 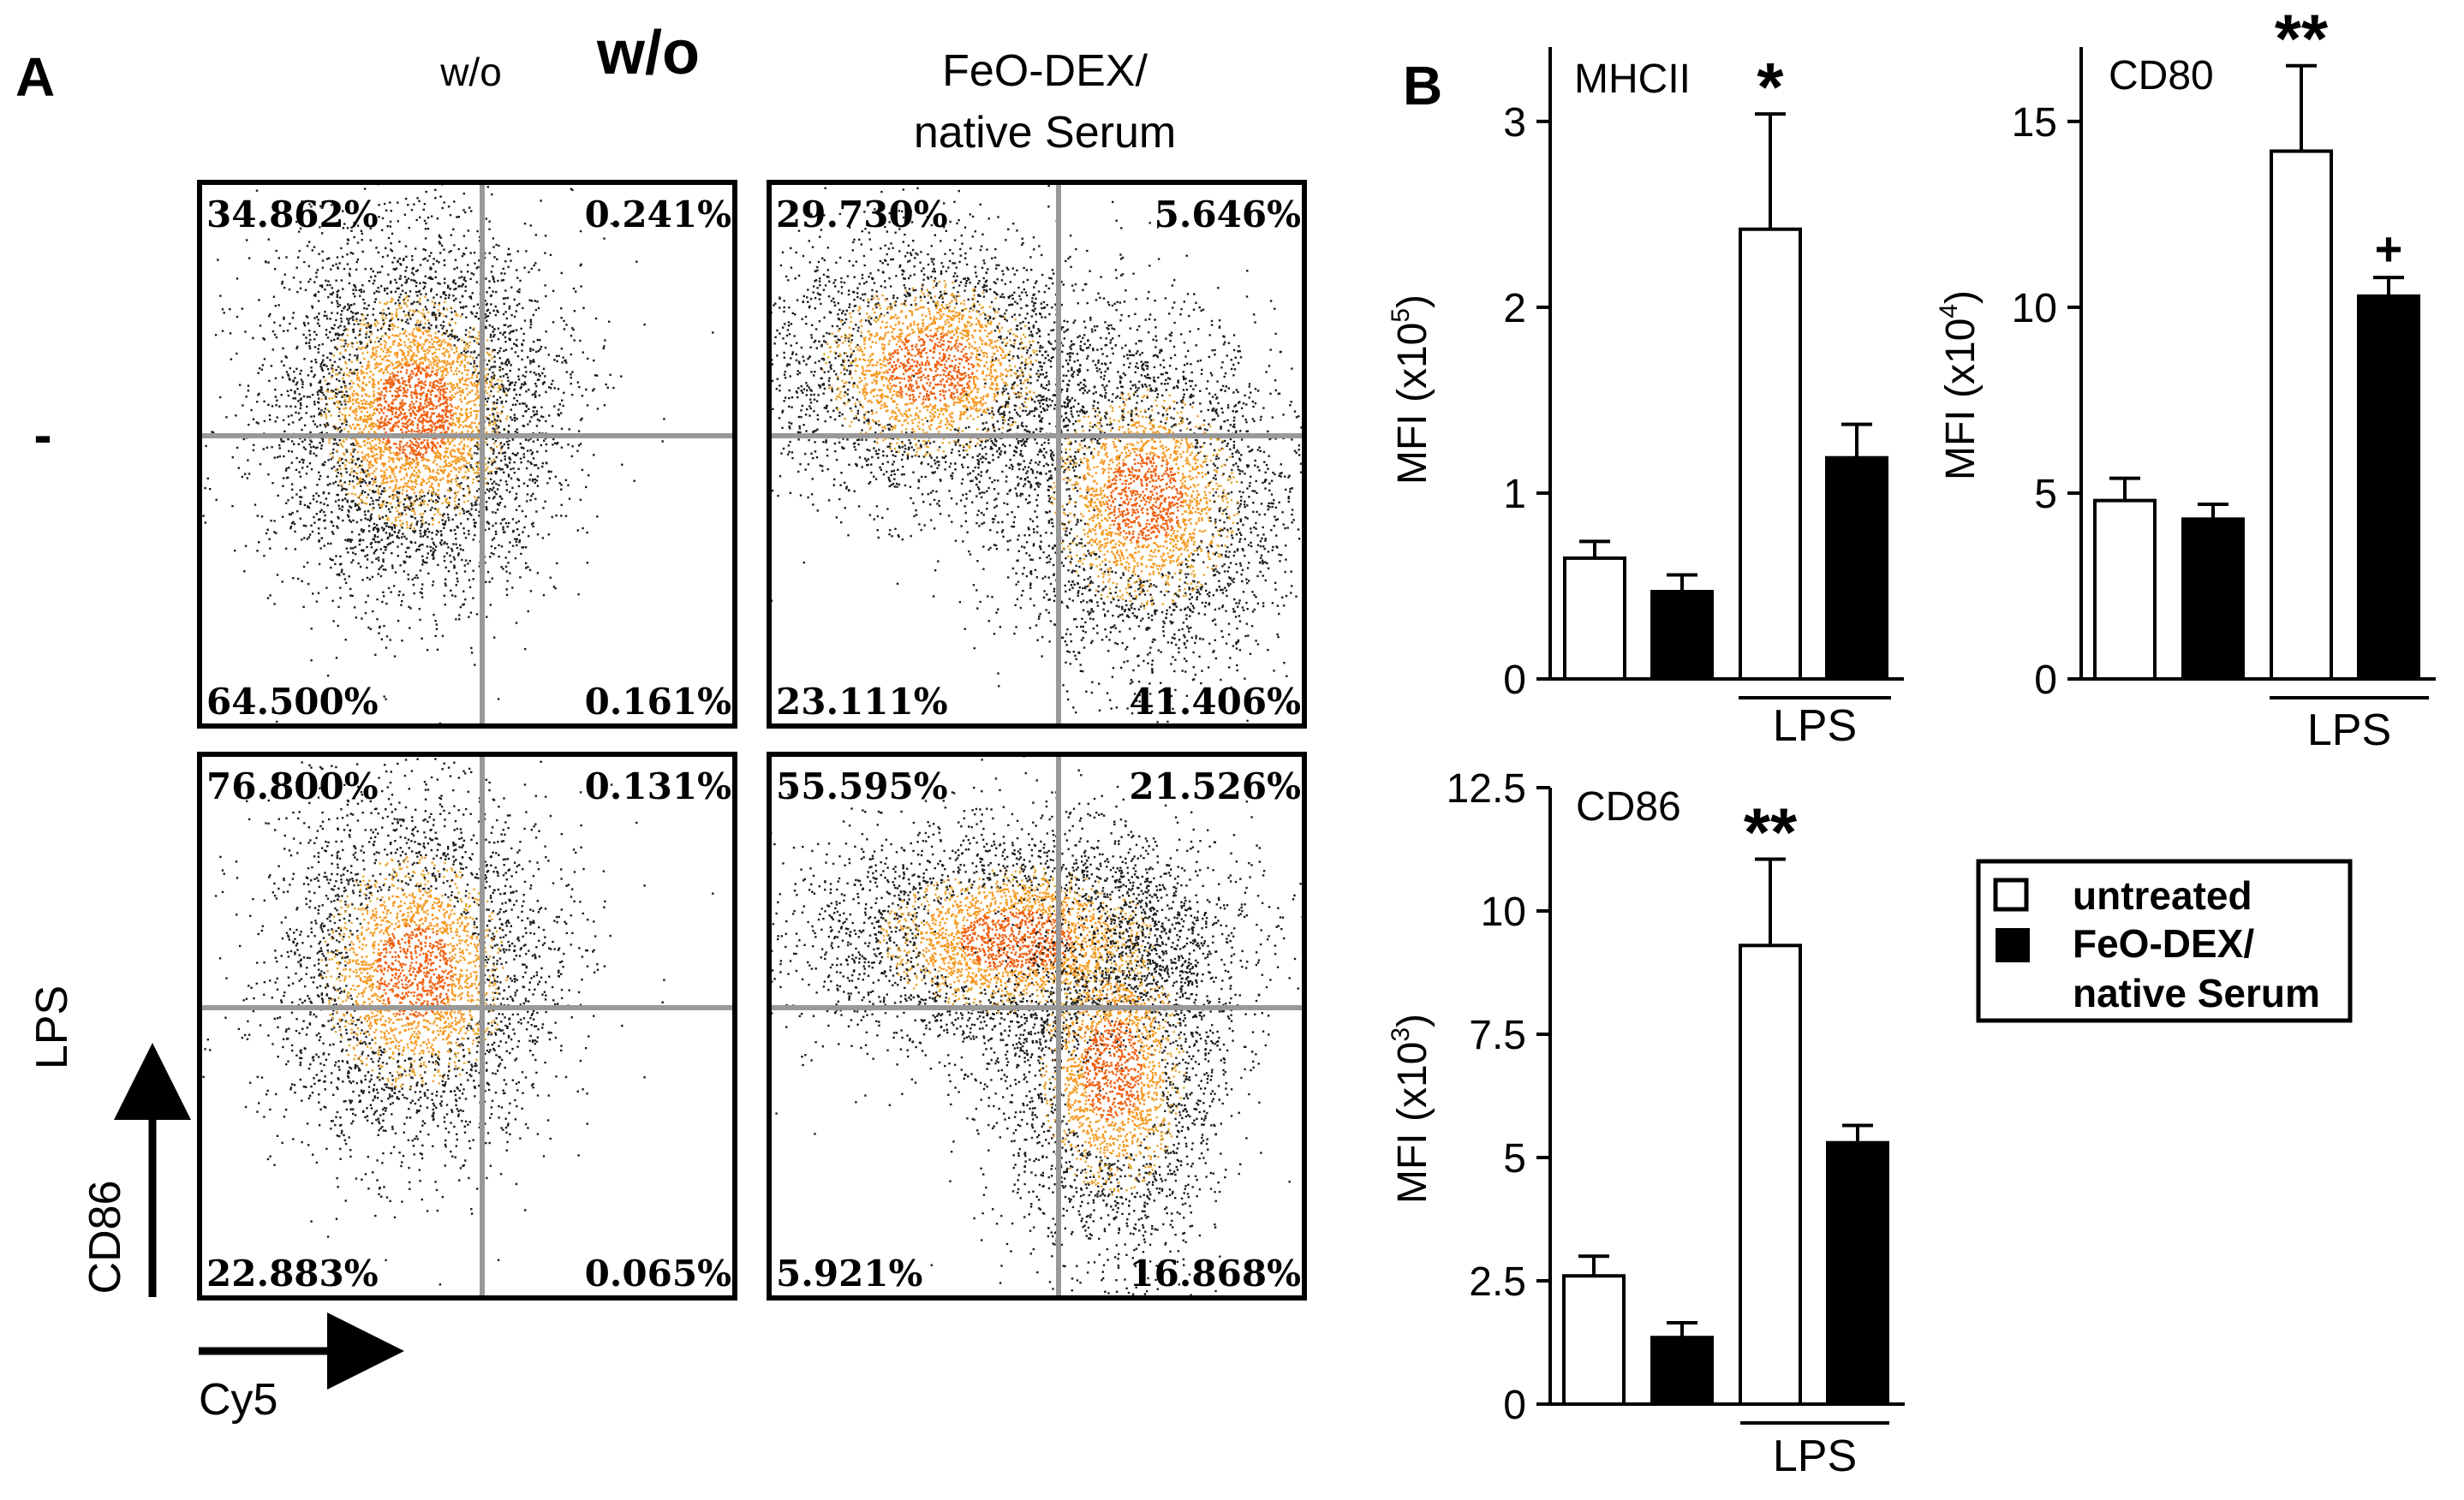 I want to click on significance-marker: *, so click(x=1771, y=87).